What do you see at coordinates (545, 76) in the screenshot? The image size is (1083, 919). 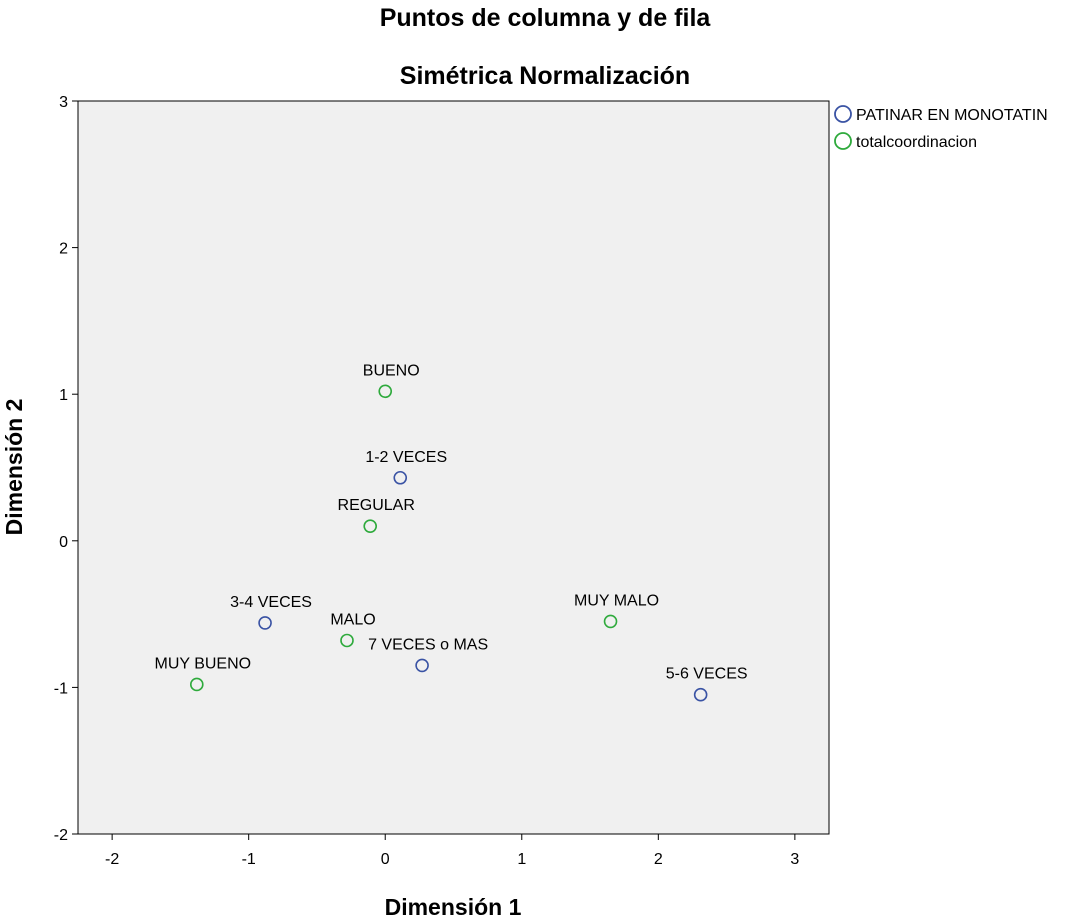 I see `chart-subtitle: Simétrica Normalización` at bounding box center [545, 76].